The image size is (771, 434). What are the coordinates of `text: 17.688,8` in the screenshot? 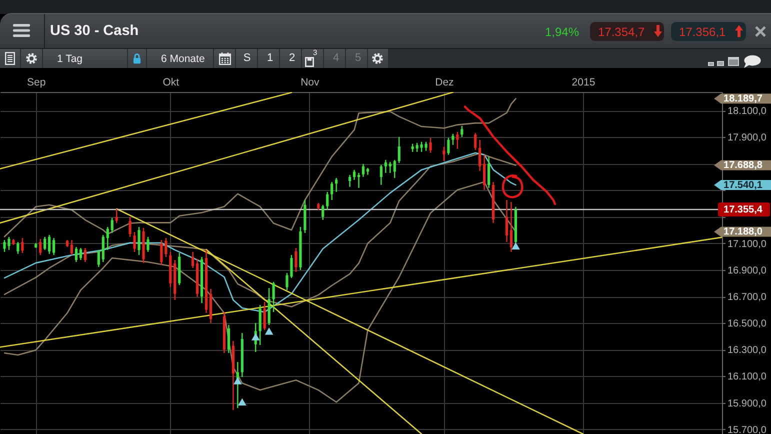 It's located at (743, 166).